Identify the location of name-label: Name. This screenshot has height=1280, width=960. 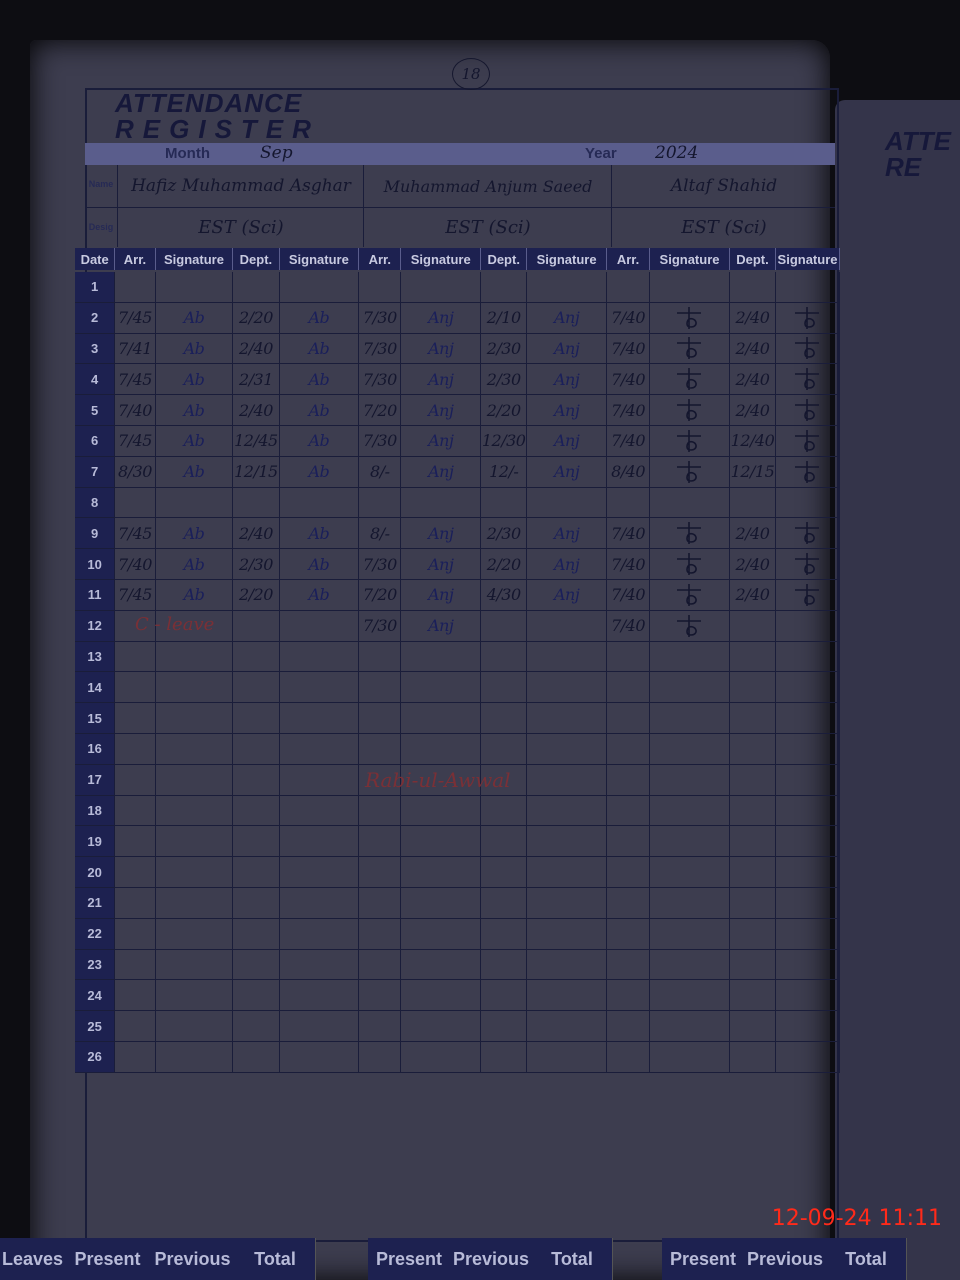
(101, 184).